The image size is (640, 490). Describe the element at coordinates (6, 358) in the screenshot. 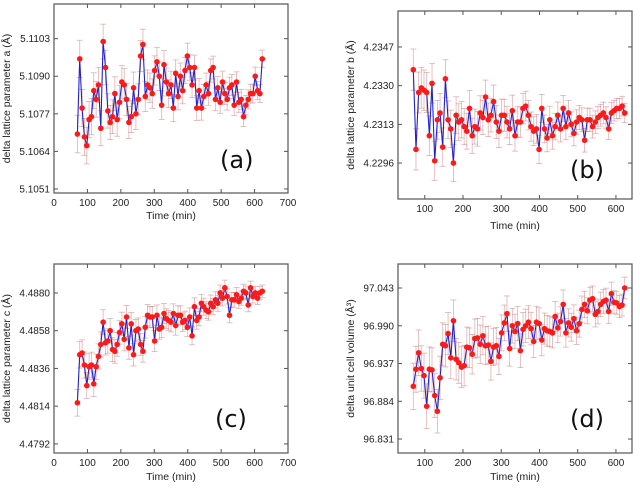

I see `y-axis-label: delta lattice parameter c (Å)` at that location.